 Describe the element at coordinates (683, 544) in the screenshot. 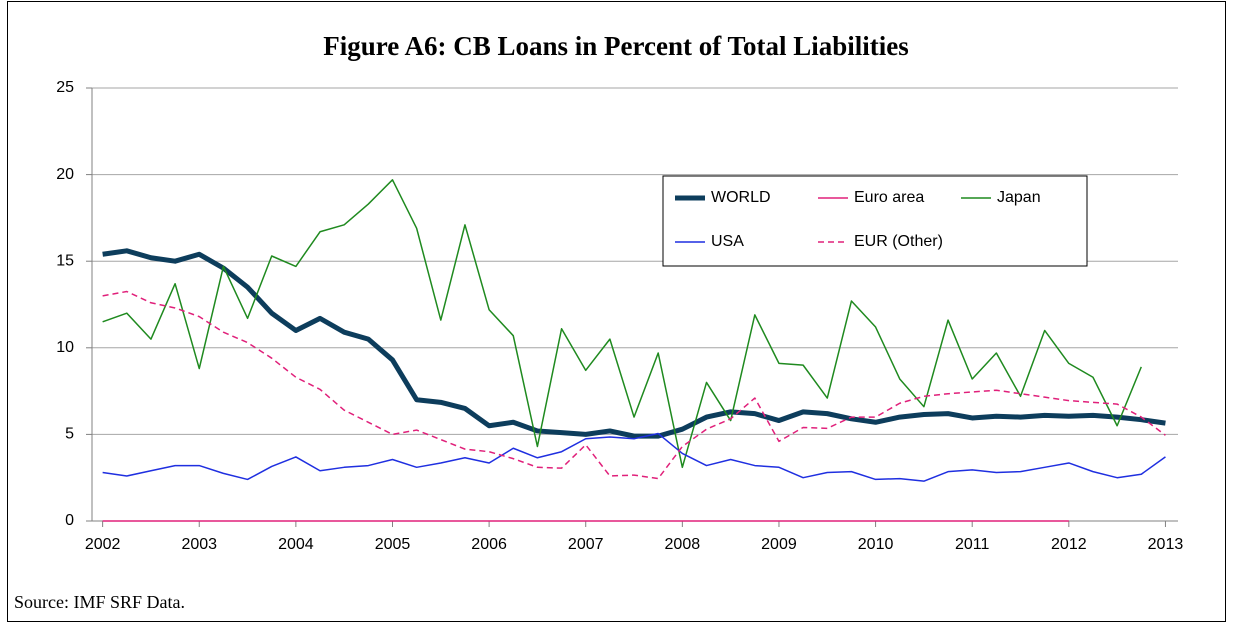

I see `x-tick-label: 2008` at that location.